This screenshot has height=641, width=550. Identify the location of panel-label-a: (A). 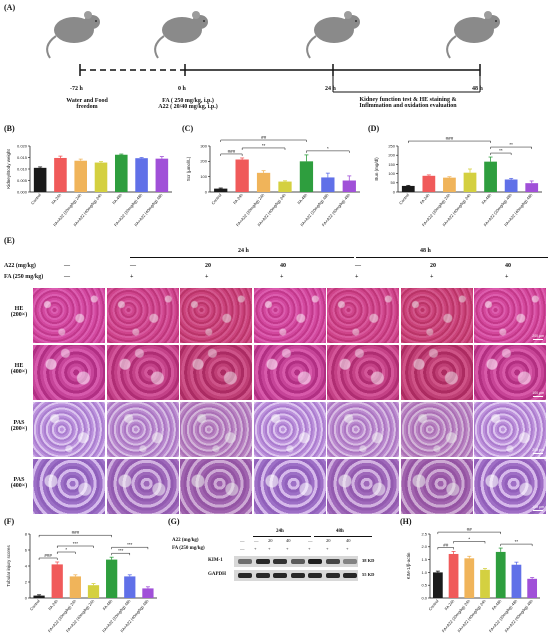
(10, 7).